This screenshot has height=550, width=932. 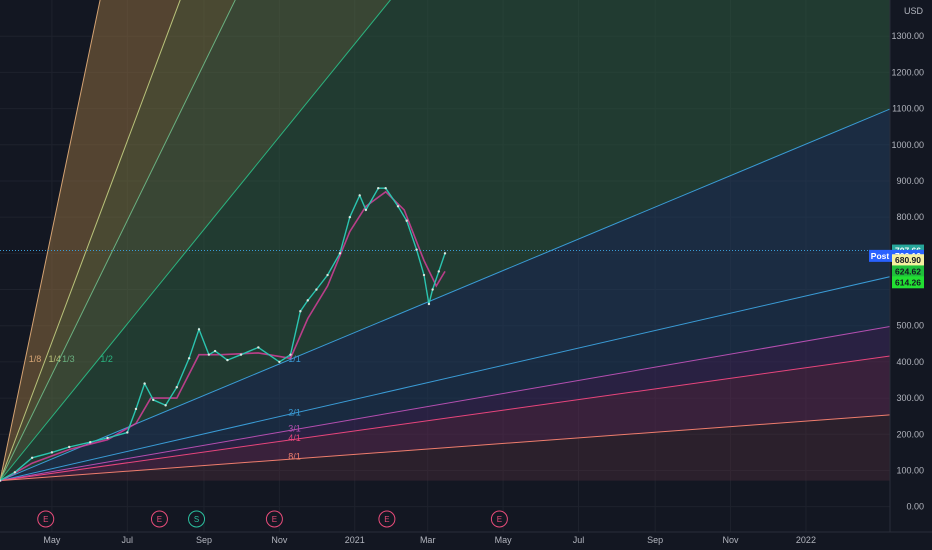 I want to click on price-tick-label: 300.00, so click(x=910, y=398).